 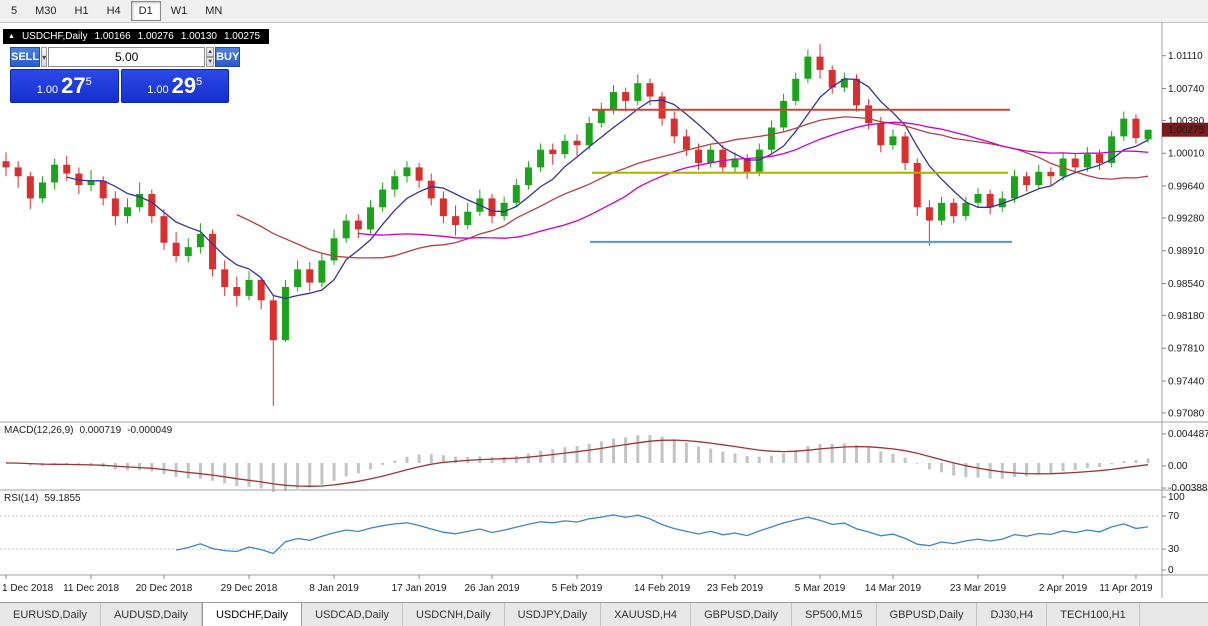 I want to click on svg-text: 0.00, so click(x=1178, y=466).